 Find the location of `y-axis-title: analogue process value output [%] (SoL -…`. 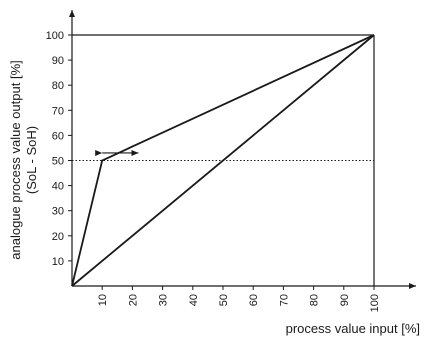

y-axis-title: analogue process value output [%] (SoL -… is located at coordinates (23, 159).